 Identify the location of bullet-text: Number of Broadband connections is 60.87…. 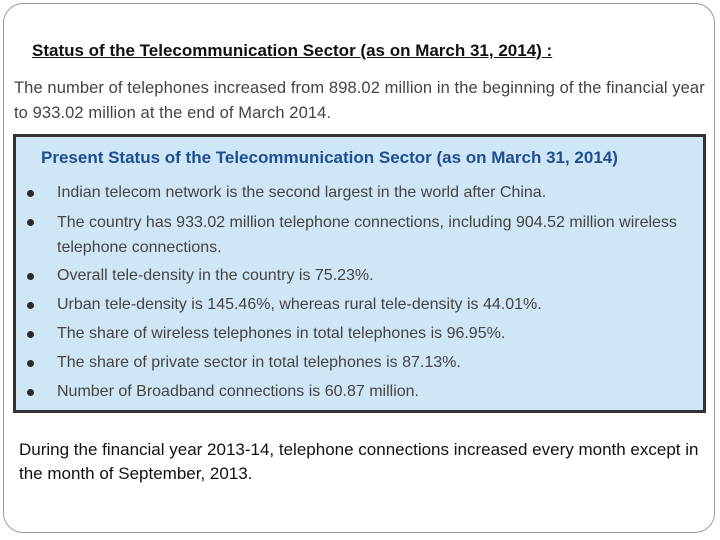
(238, 391).